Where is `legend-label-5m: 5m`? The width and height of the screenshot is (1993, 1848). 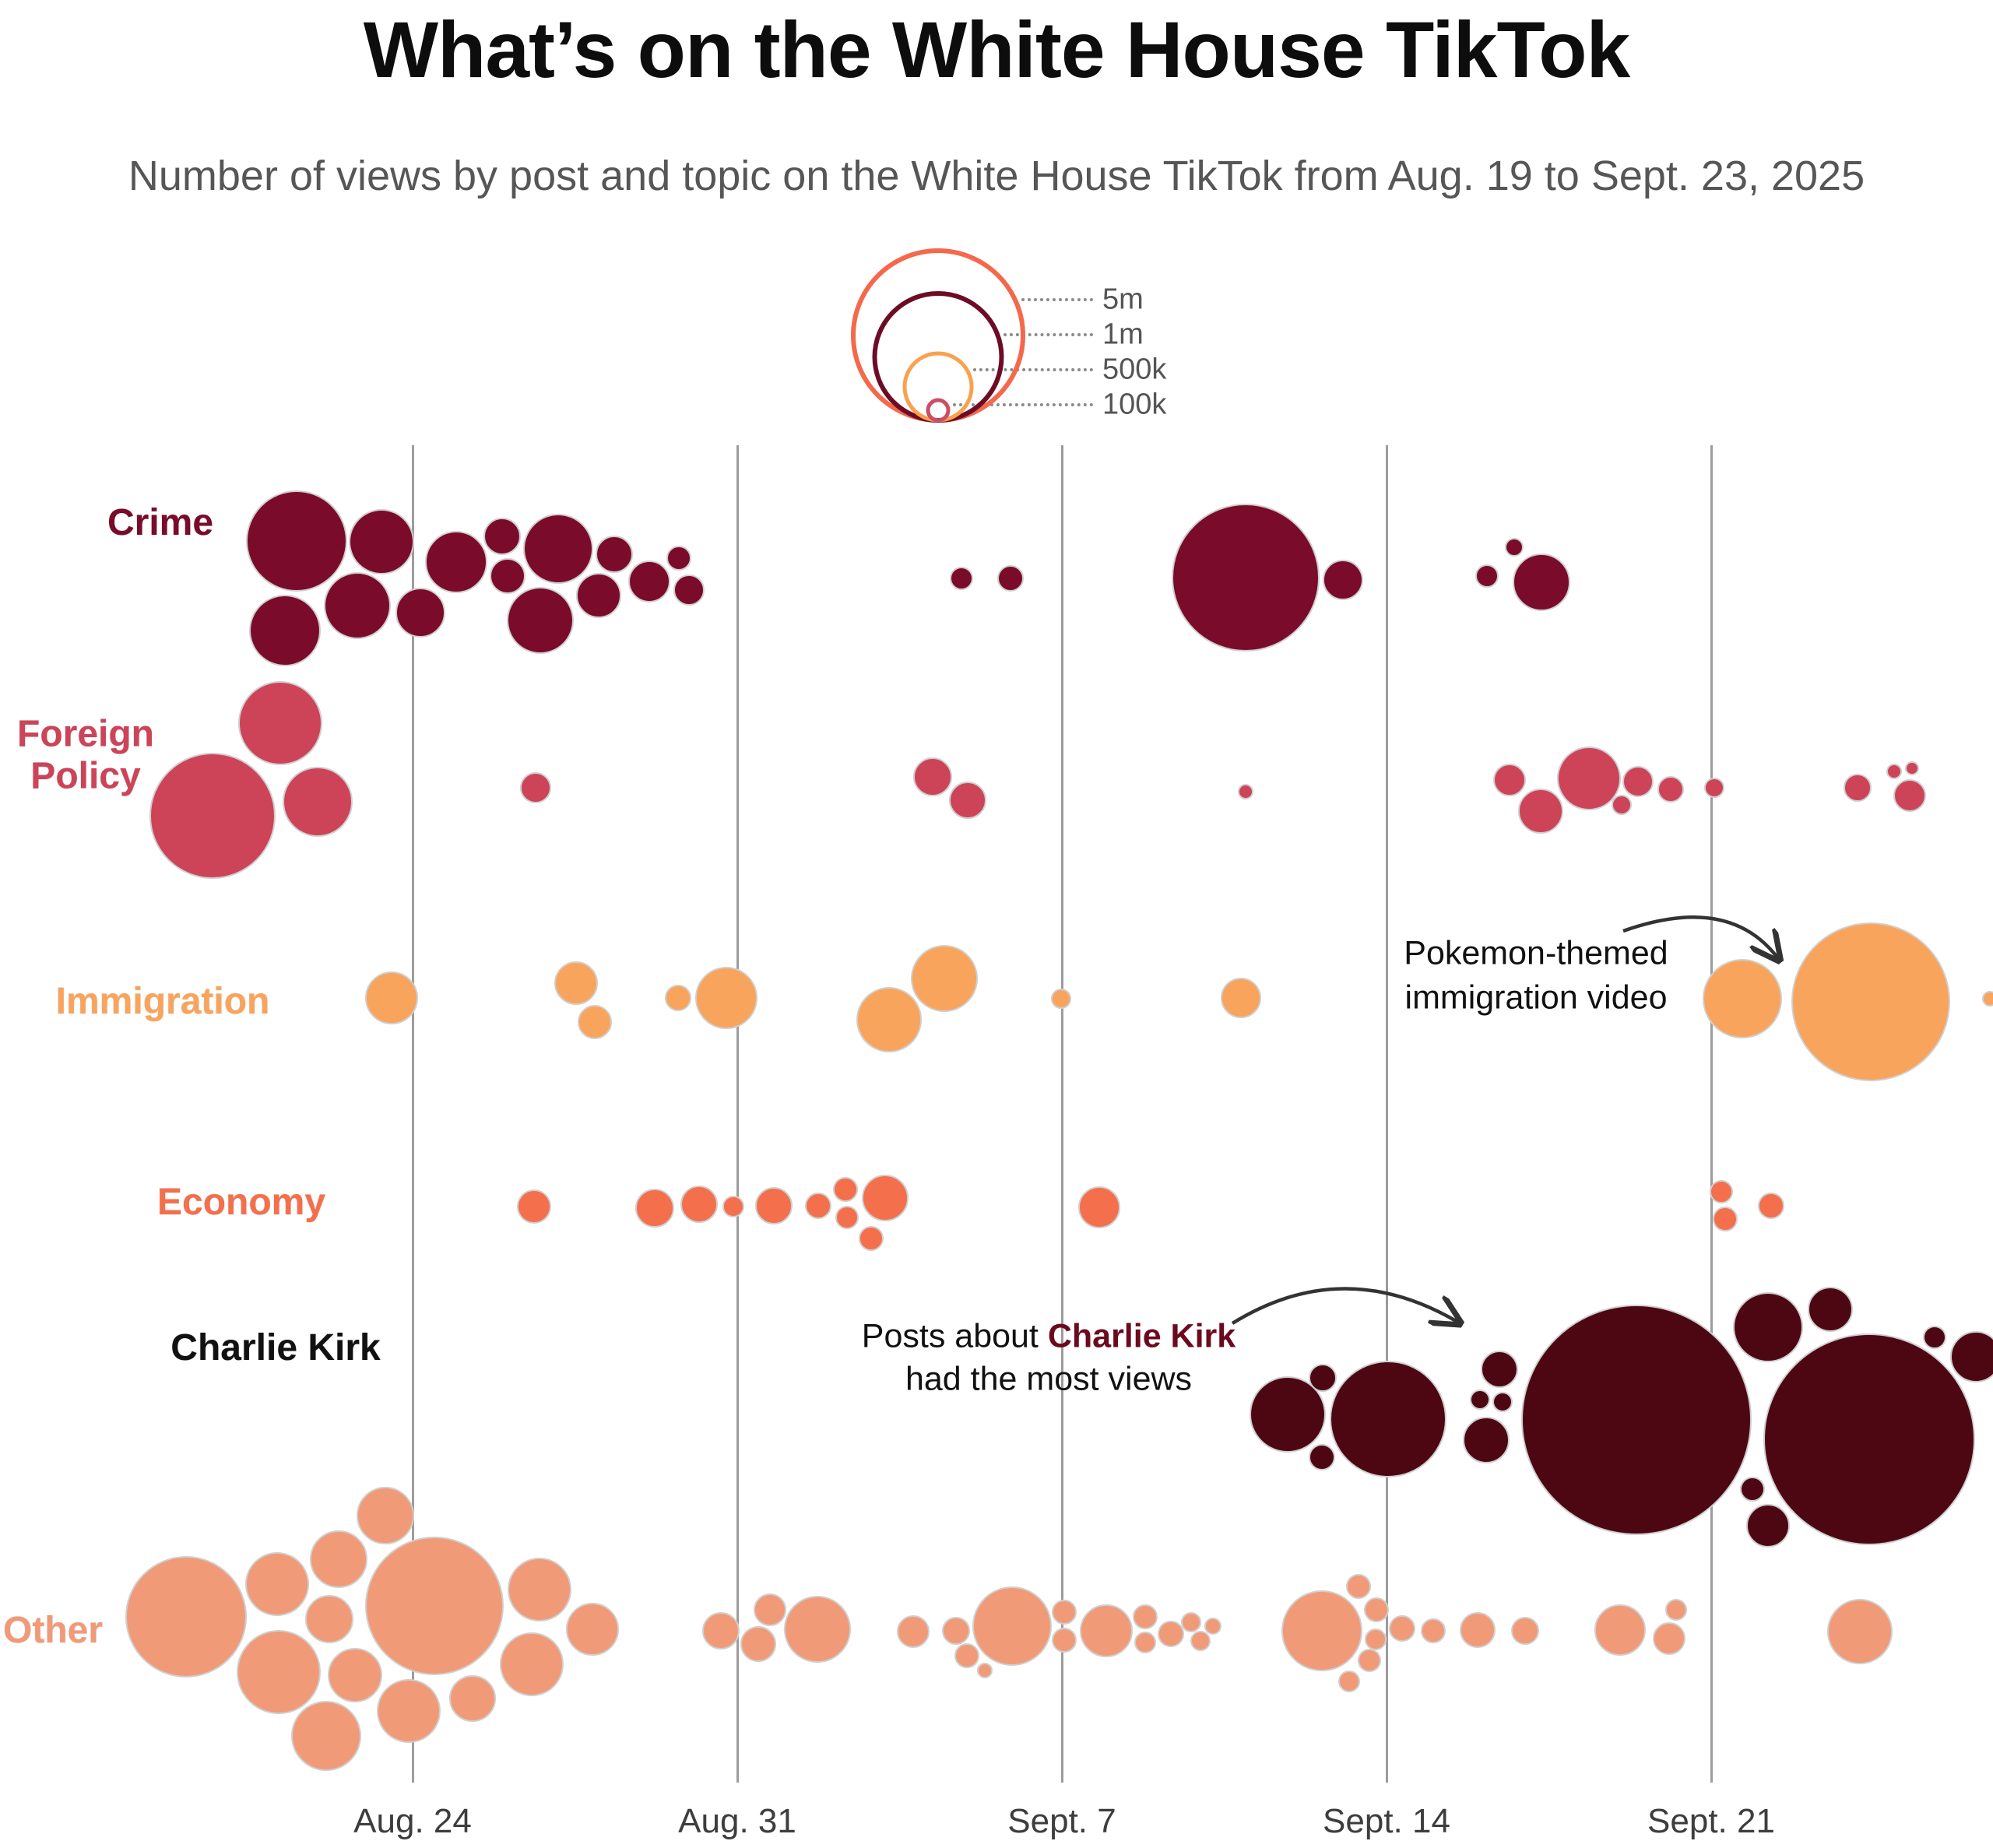
legend-label-5m: 5m is located at coordinates (1123, 299).